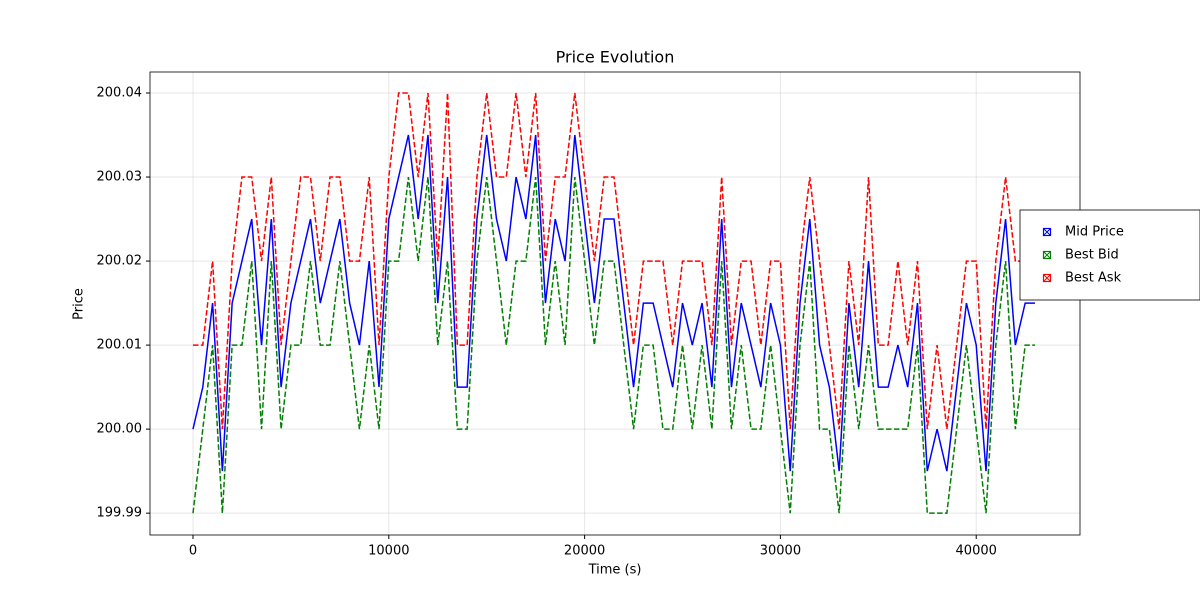 This screenshot has width=1200, height=600. Describe the element at coordinates (120, 429) in the screenshot. I see `y-tick-label: 200.00` at that location.